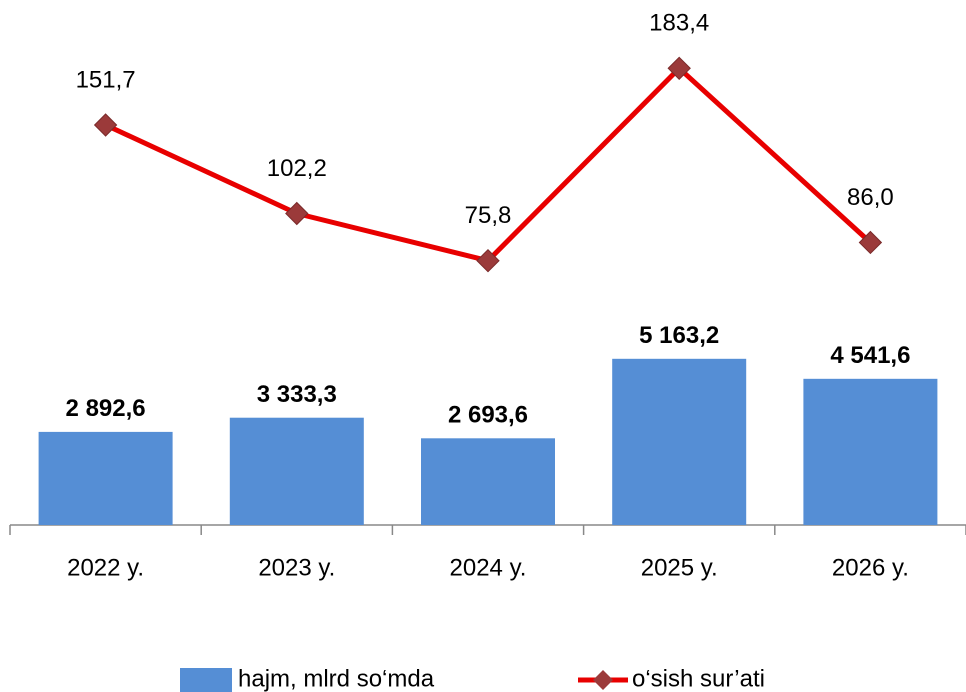 The image size is (966, 692). What do you see at coordinates (679, 567) in the screenshot?
I see `x-tick-label: 2025 y.` at bounding box center [679, 567].